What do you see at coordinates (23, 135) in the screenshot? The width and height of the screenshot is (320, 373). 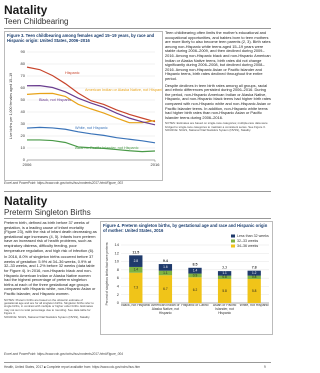 I see `y-tick-label: 20` at bounding box center [23, 135].